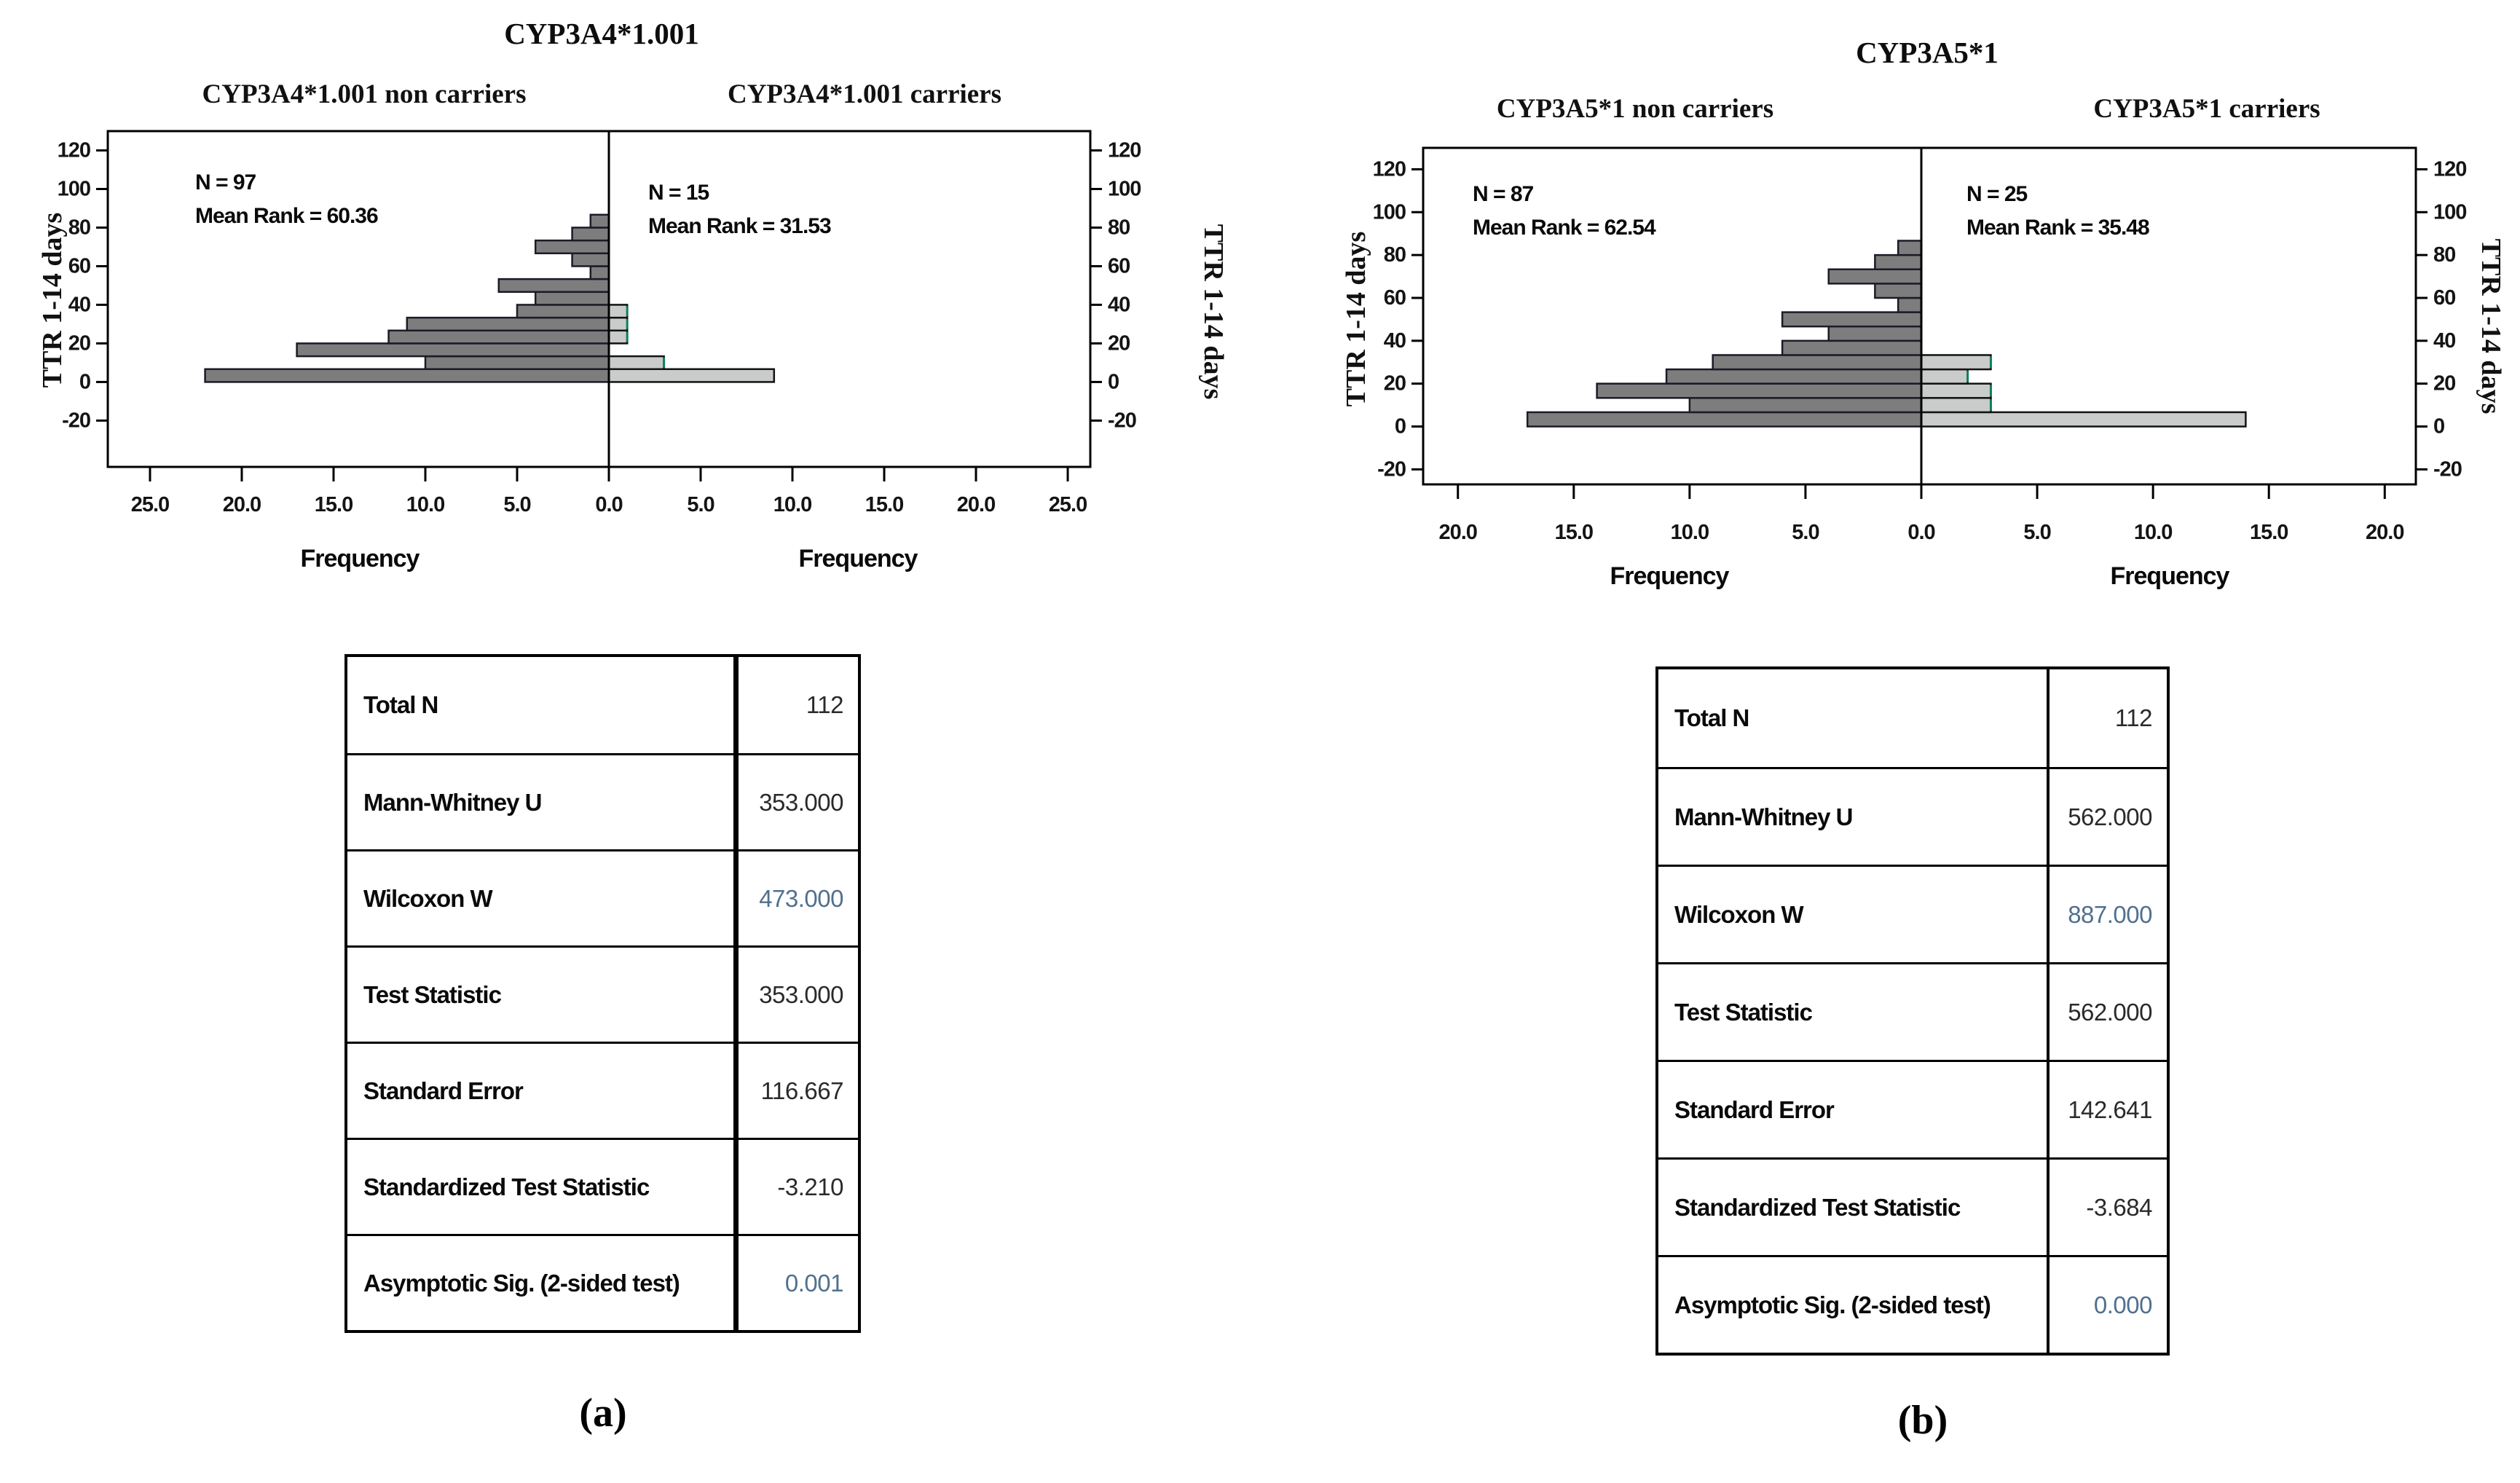 The image size is (2520, 1483). What do you see at coordinates (74, 150) in the screenshot?
I see `y-tick-label-left: 120` at bounding box center [74, 150].